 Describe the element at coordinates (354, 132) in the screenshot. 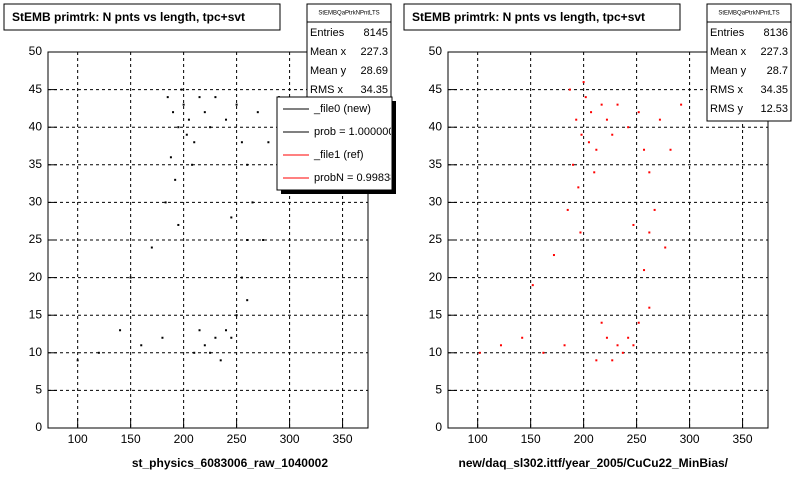

I see `legend-label: prob = 1.000000` at that location.